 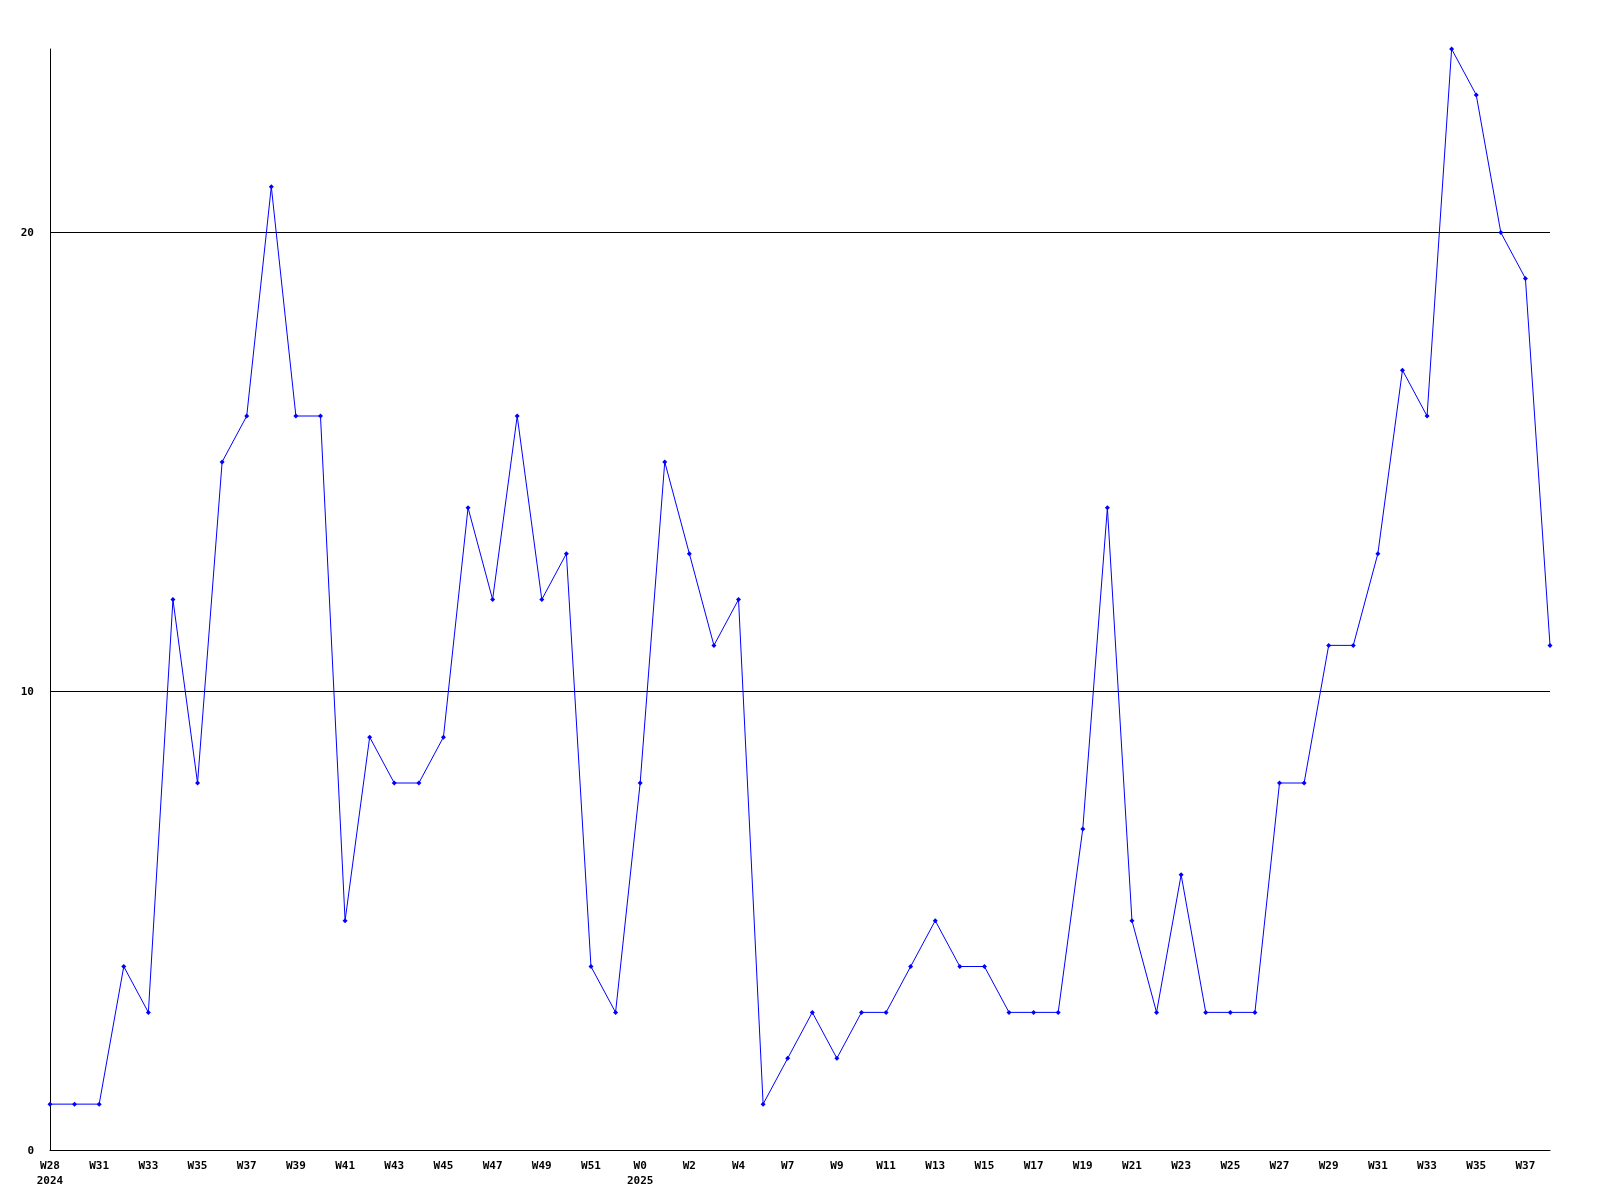 What do you see at coordinates (1230, 1165) in the screenshot?
I see `x-tick-label: W25` at bounding box center [1230, 1165].